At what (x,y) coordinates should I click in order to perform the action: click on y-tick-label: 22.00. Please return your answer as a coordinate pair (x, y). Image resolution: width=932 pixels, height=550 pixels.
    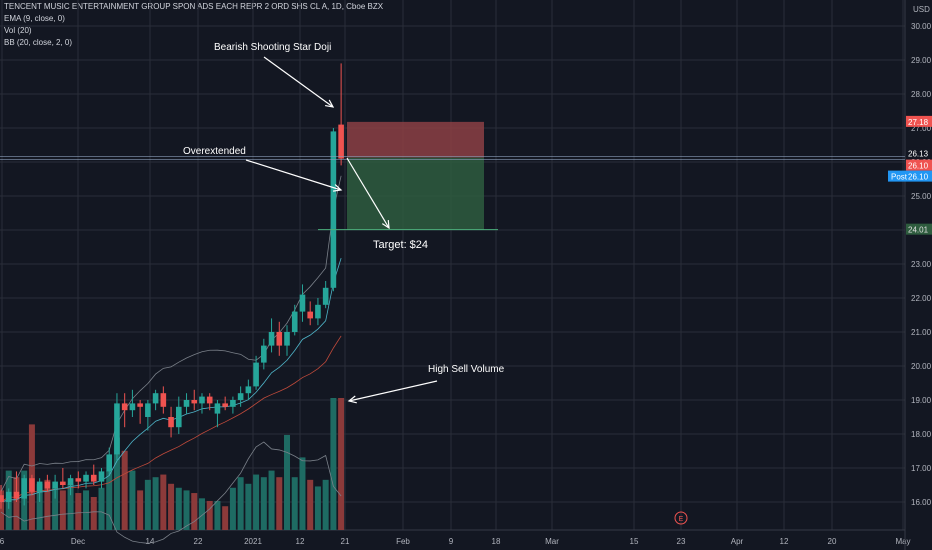
    Looking at the image, I should click on (921, 298).